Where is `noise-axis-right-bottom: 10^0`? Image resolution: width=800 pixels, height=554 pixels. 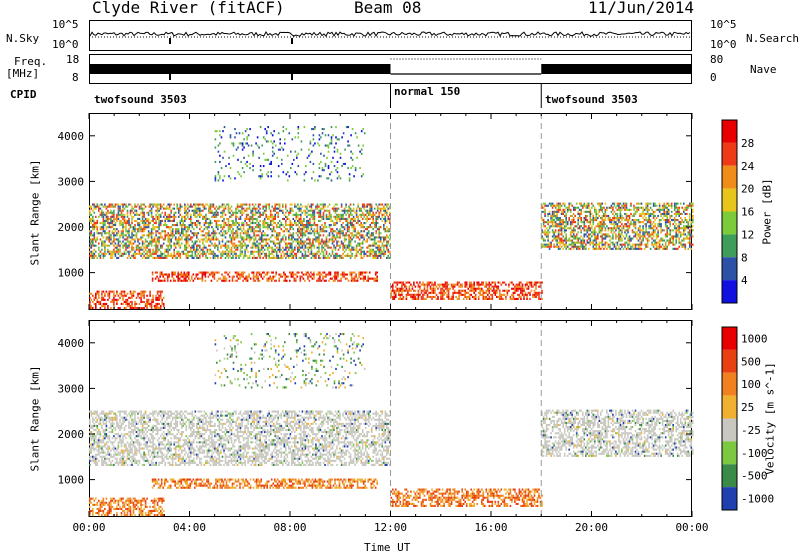 noise-axis-right-bottom: 10^0 is located at coordinates (723, 44).